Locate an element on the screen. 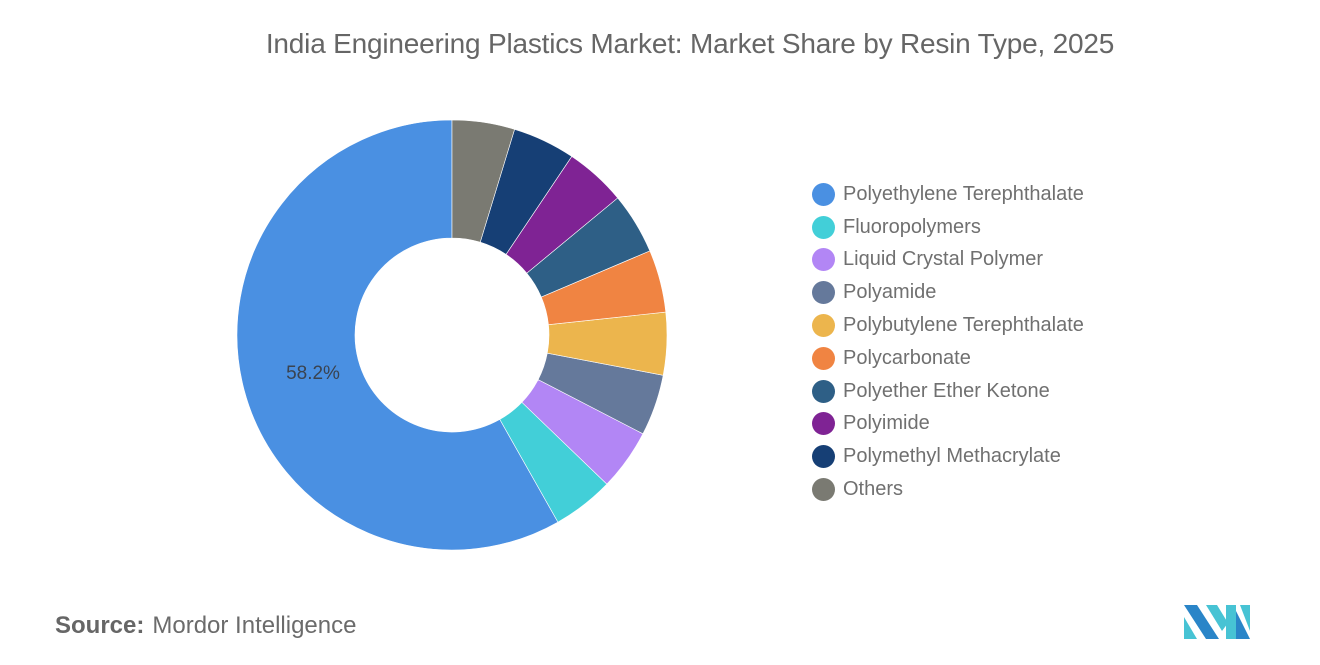 The height and width of the screenshot is (665, 1320). legend-item: Liquid Crystal Polymer is located at coordinates (948, 260).